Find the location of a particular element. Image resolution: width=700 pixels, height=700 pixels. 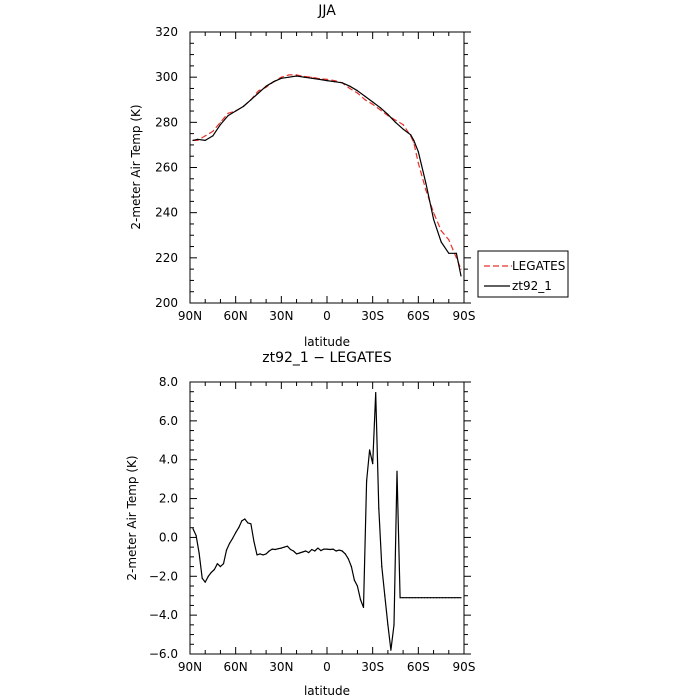

bottom-x-tick-label: 90N is located at coordinates (190, 667).